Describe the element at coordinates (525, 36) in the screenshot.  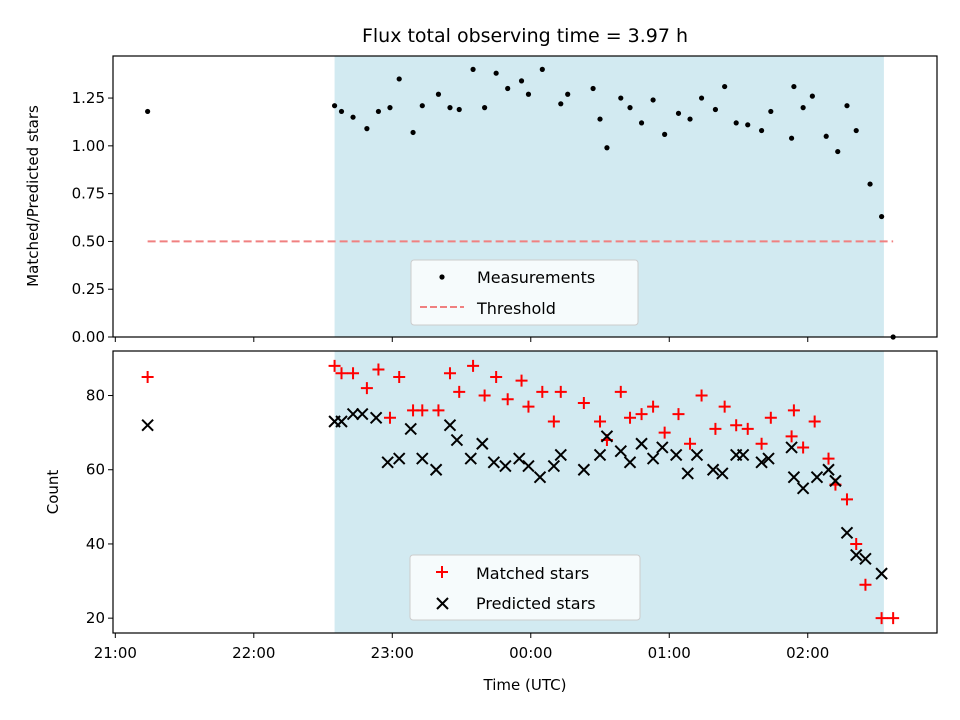
I see `chart-title: Flux total observing time = 3.97 h` at that location.